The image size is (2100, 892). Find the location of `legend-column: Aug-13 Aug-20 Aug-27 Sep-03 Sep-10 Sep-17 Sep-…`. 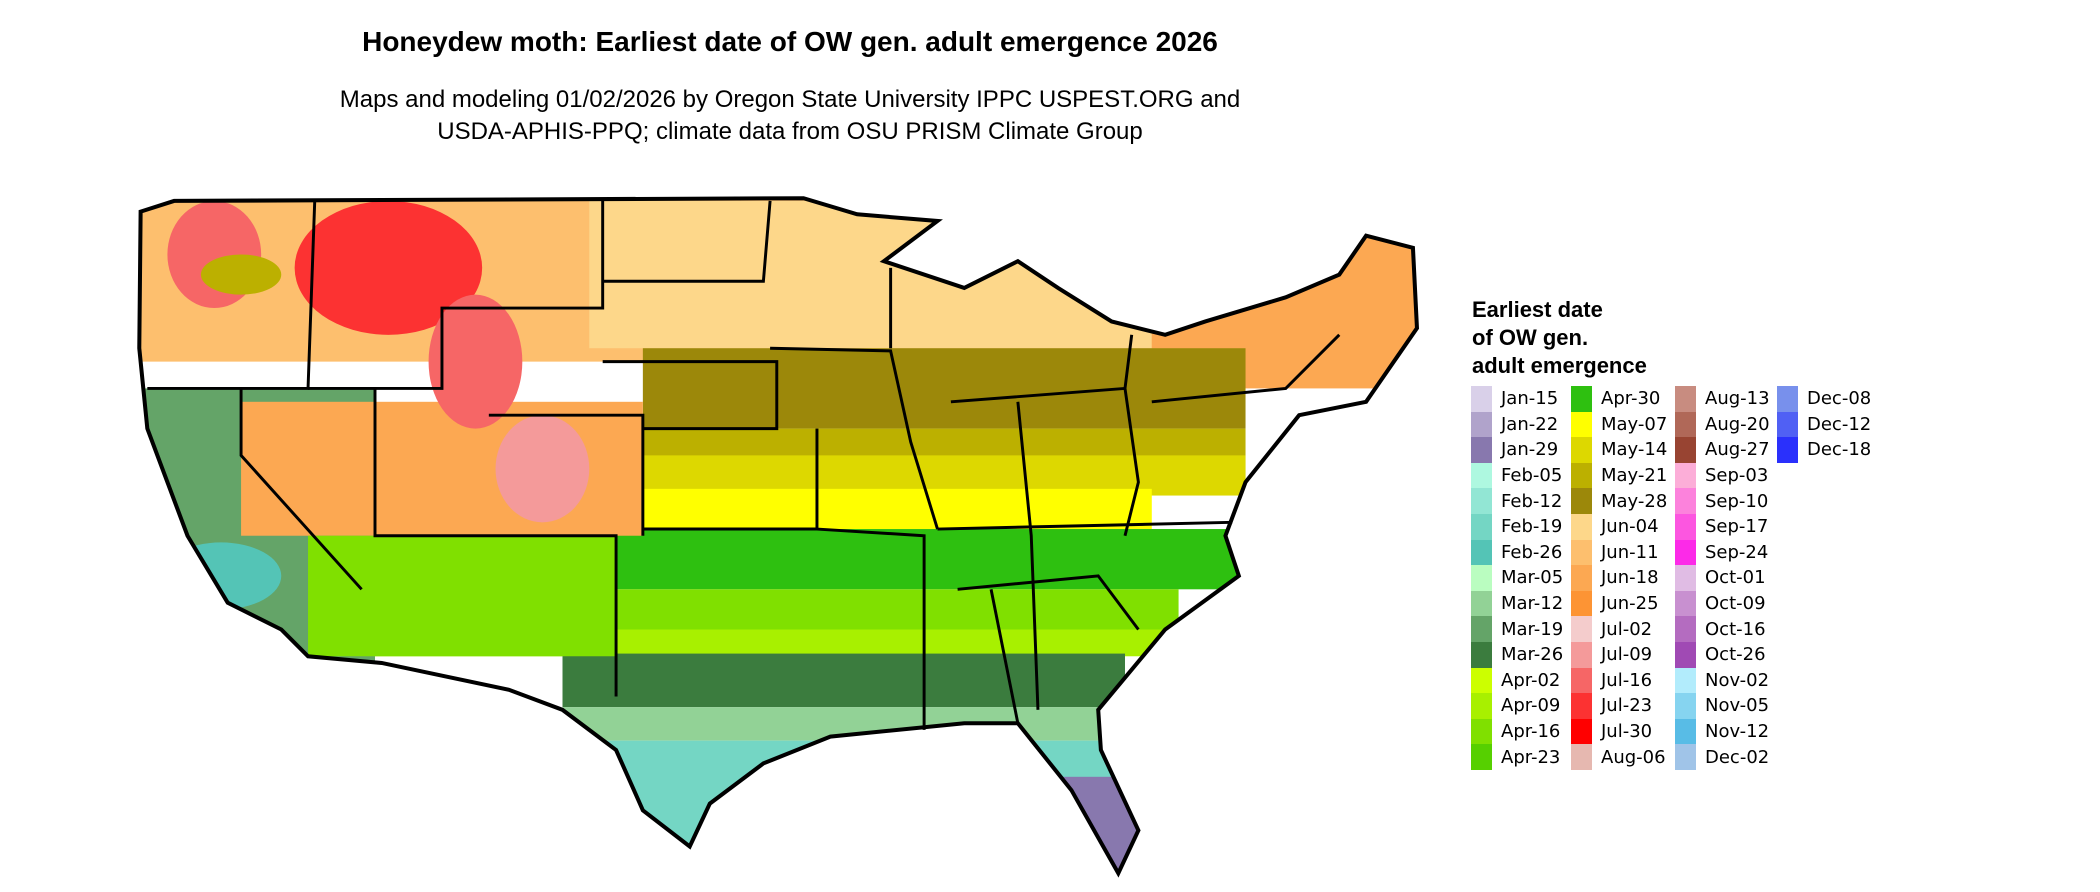

legend-column: Aug-13 Aug-20 Aug-27 Sep-03 Sep-10 Sep-17 Sep-… is located at coordinates (1722, 578).